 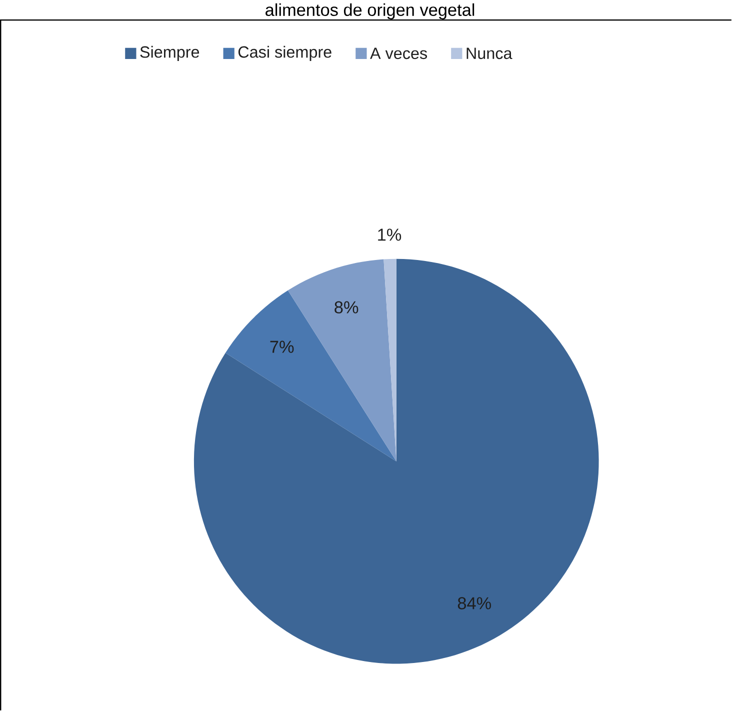 What do you see at coordinates (390, 234) in the screenshot?
I see `data-label: 1%` at bounding box center [390, 234].